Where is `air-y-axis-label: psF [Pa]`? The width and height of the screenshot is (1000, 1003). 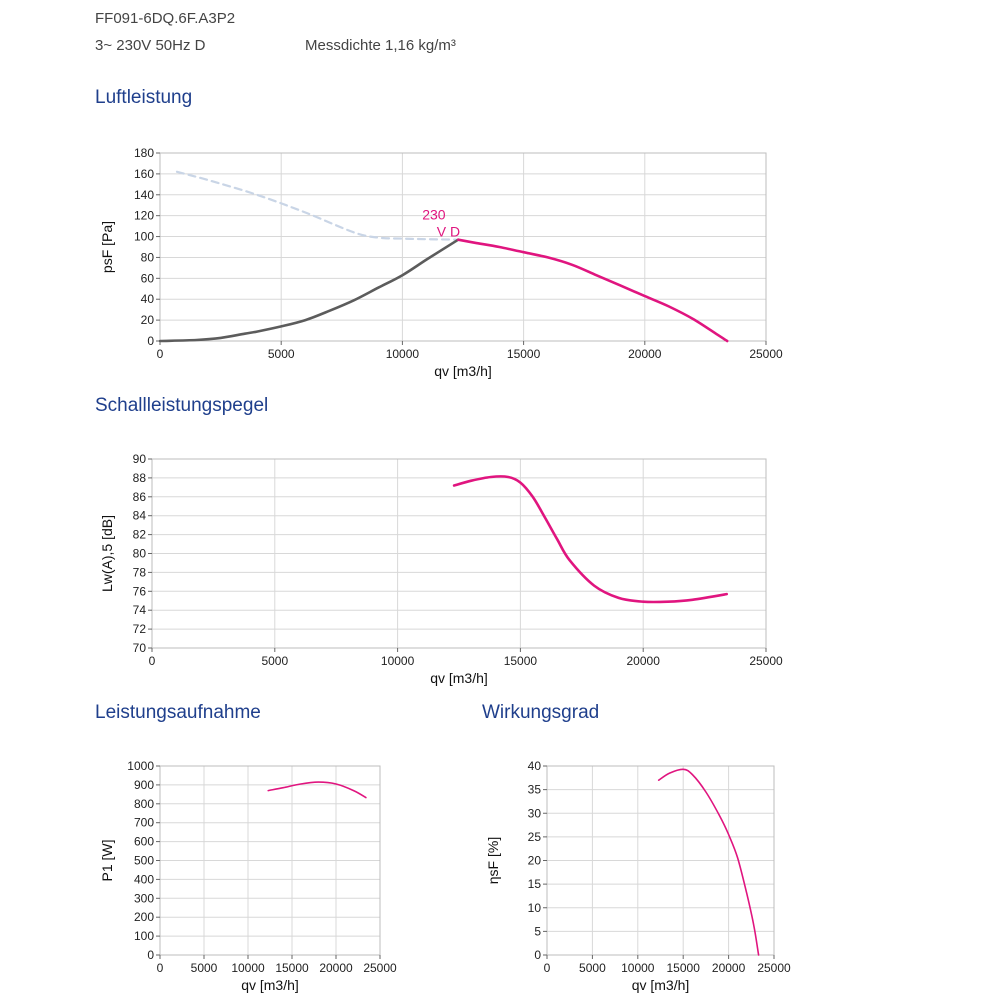 air-y-axis-label: psF [Pa] is located at coordinates (107, 247).